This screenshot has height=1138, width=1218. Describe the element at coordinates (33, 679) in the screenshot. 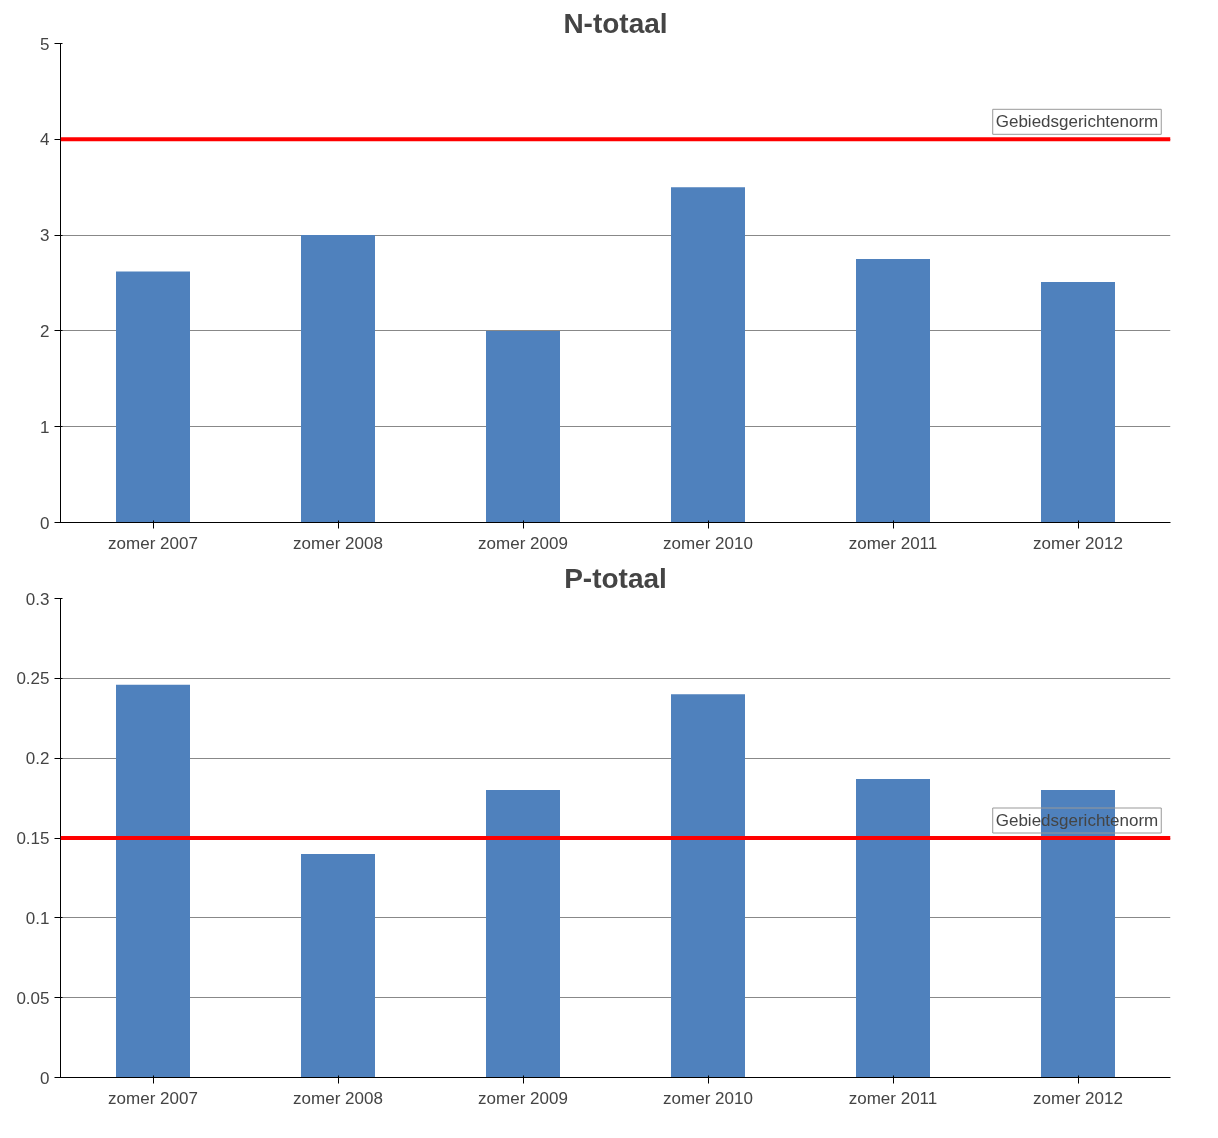

I see `y-tick-label: 0.25` at that location.